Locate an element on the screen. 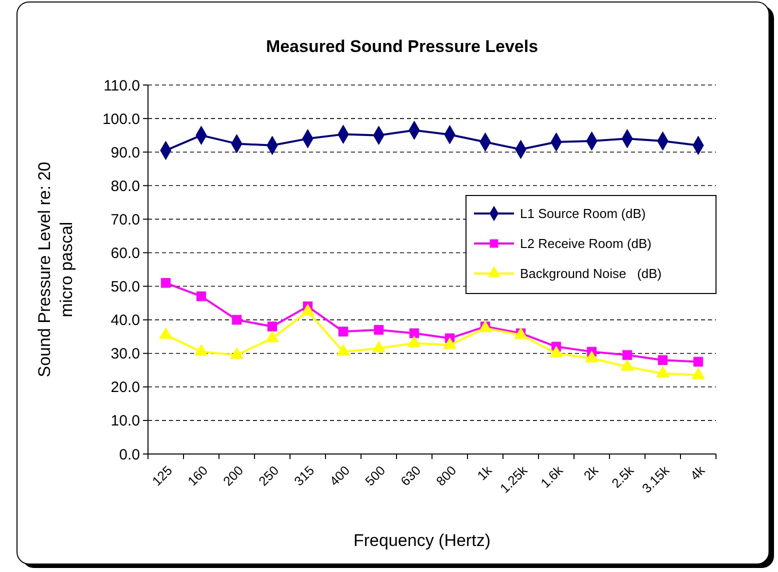 The height and width of the screenshot is (572, 778). x-tick-label: 1k is located at coordinates (484, 473).